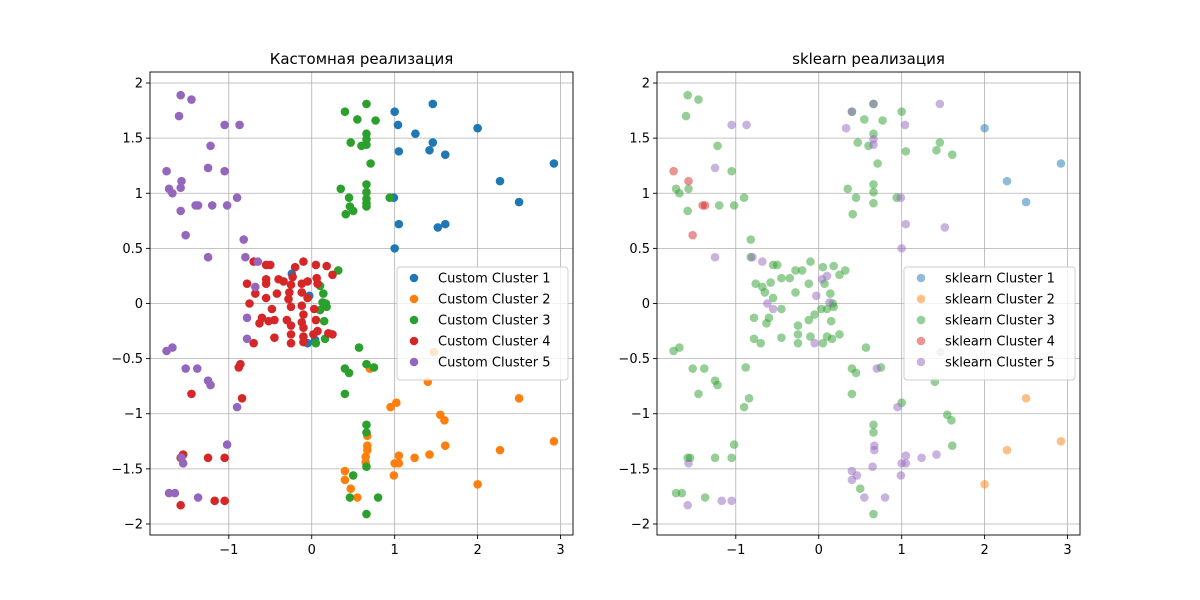  What do you see at coordinates (494, 279) in the screenshot?
I see `legend-label: Custom Cluster 1` at bounding box center [494, 279].